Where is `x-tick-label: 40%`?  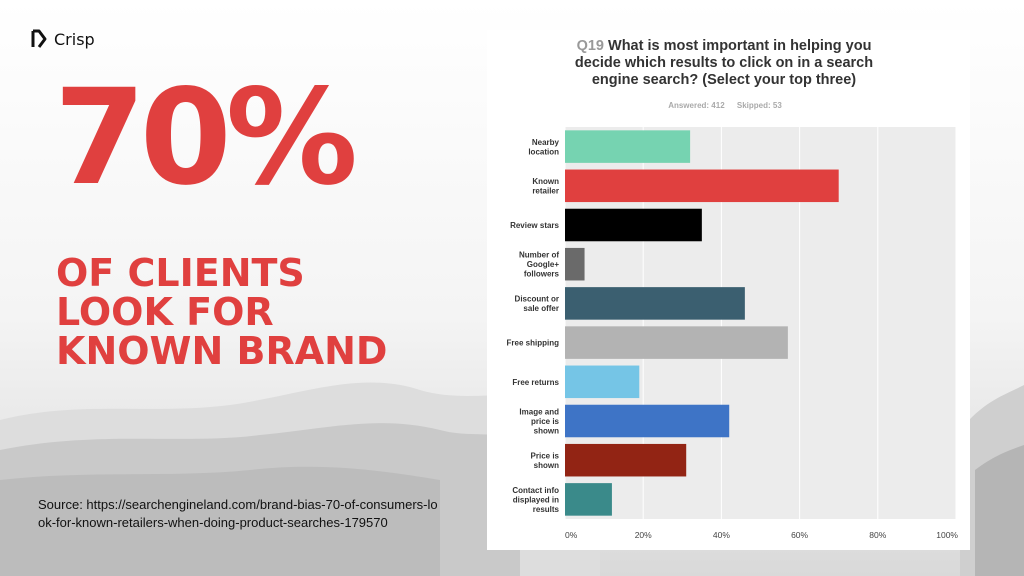 x-tick-label: 40% is located at coordinates (721, 535).